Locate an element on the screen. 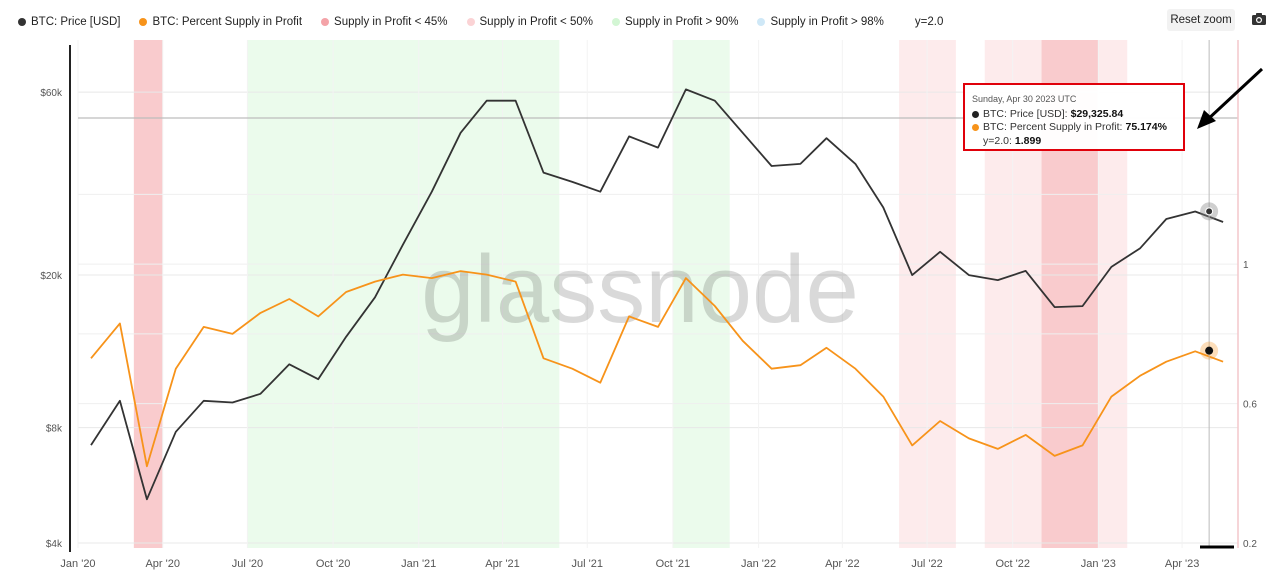 Image resolution: width=1283 pixels, height=578 pixels. watermark: glassnode is located at coordinates (640, 289).